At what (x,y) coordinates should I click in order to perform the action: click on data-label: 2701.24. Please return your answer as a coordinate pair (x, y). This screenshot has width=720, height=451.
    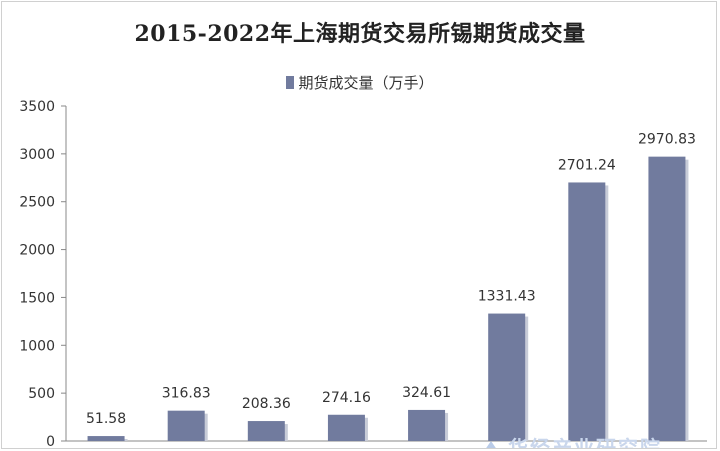
    Looking at the image, I should click on (587, 165).